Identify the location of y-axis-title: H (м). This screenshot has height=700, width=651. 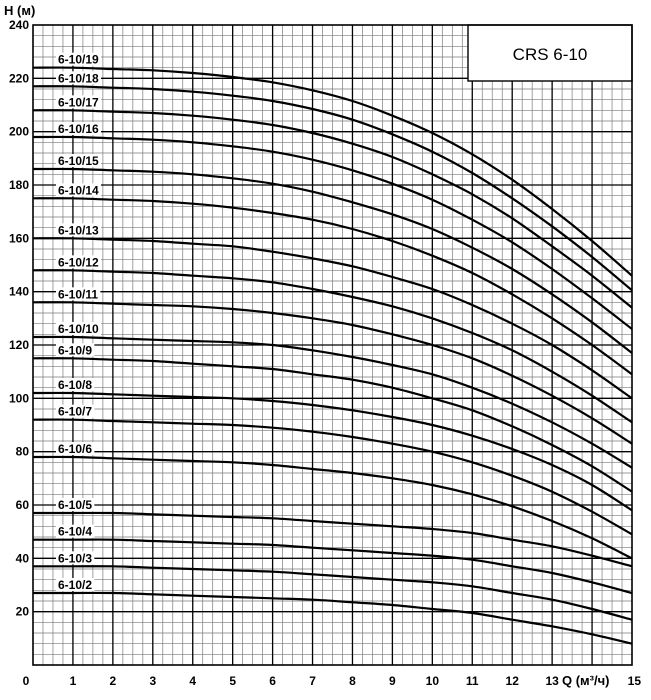
(19, 10).